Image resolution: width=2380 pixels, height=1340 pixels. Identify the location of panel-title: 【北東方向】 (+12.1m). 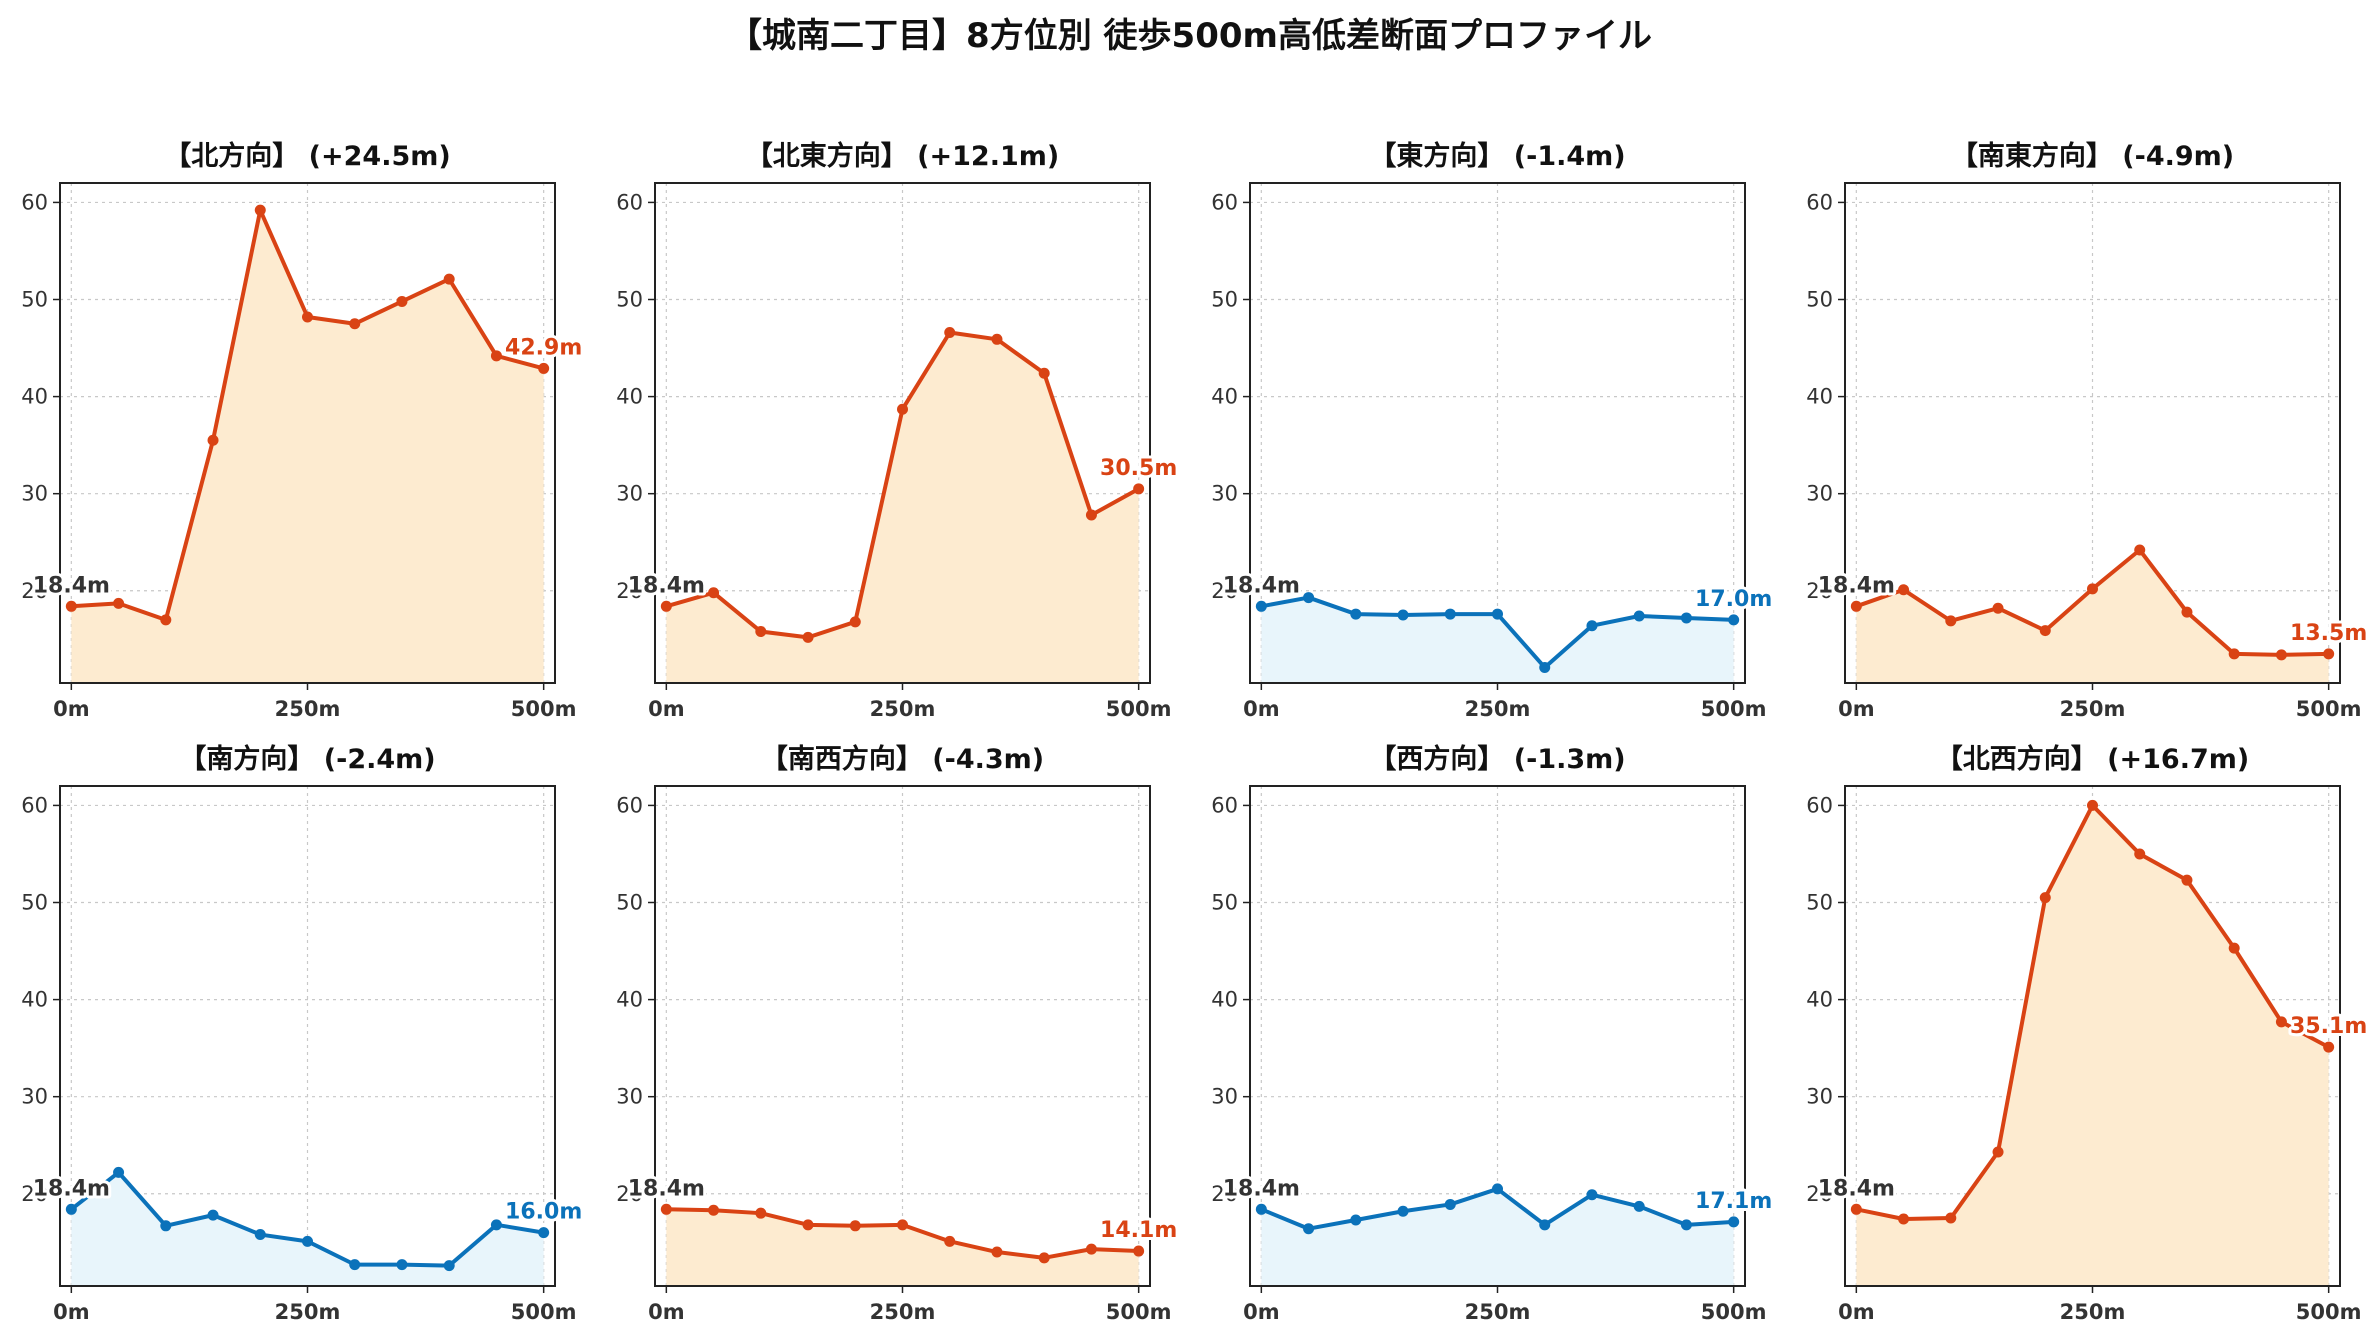
(902, 156).